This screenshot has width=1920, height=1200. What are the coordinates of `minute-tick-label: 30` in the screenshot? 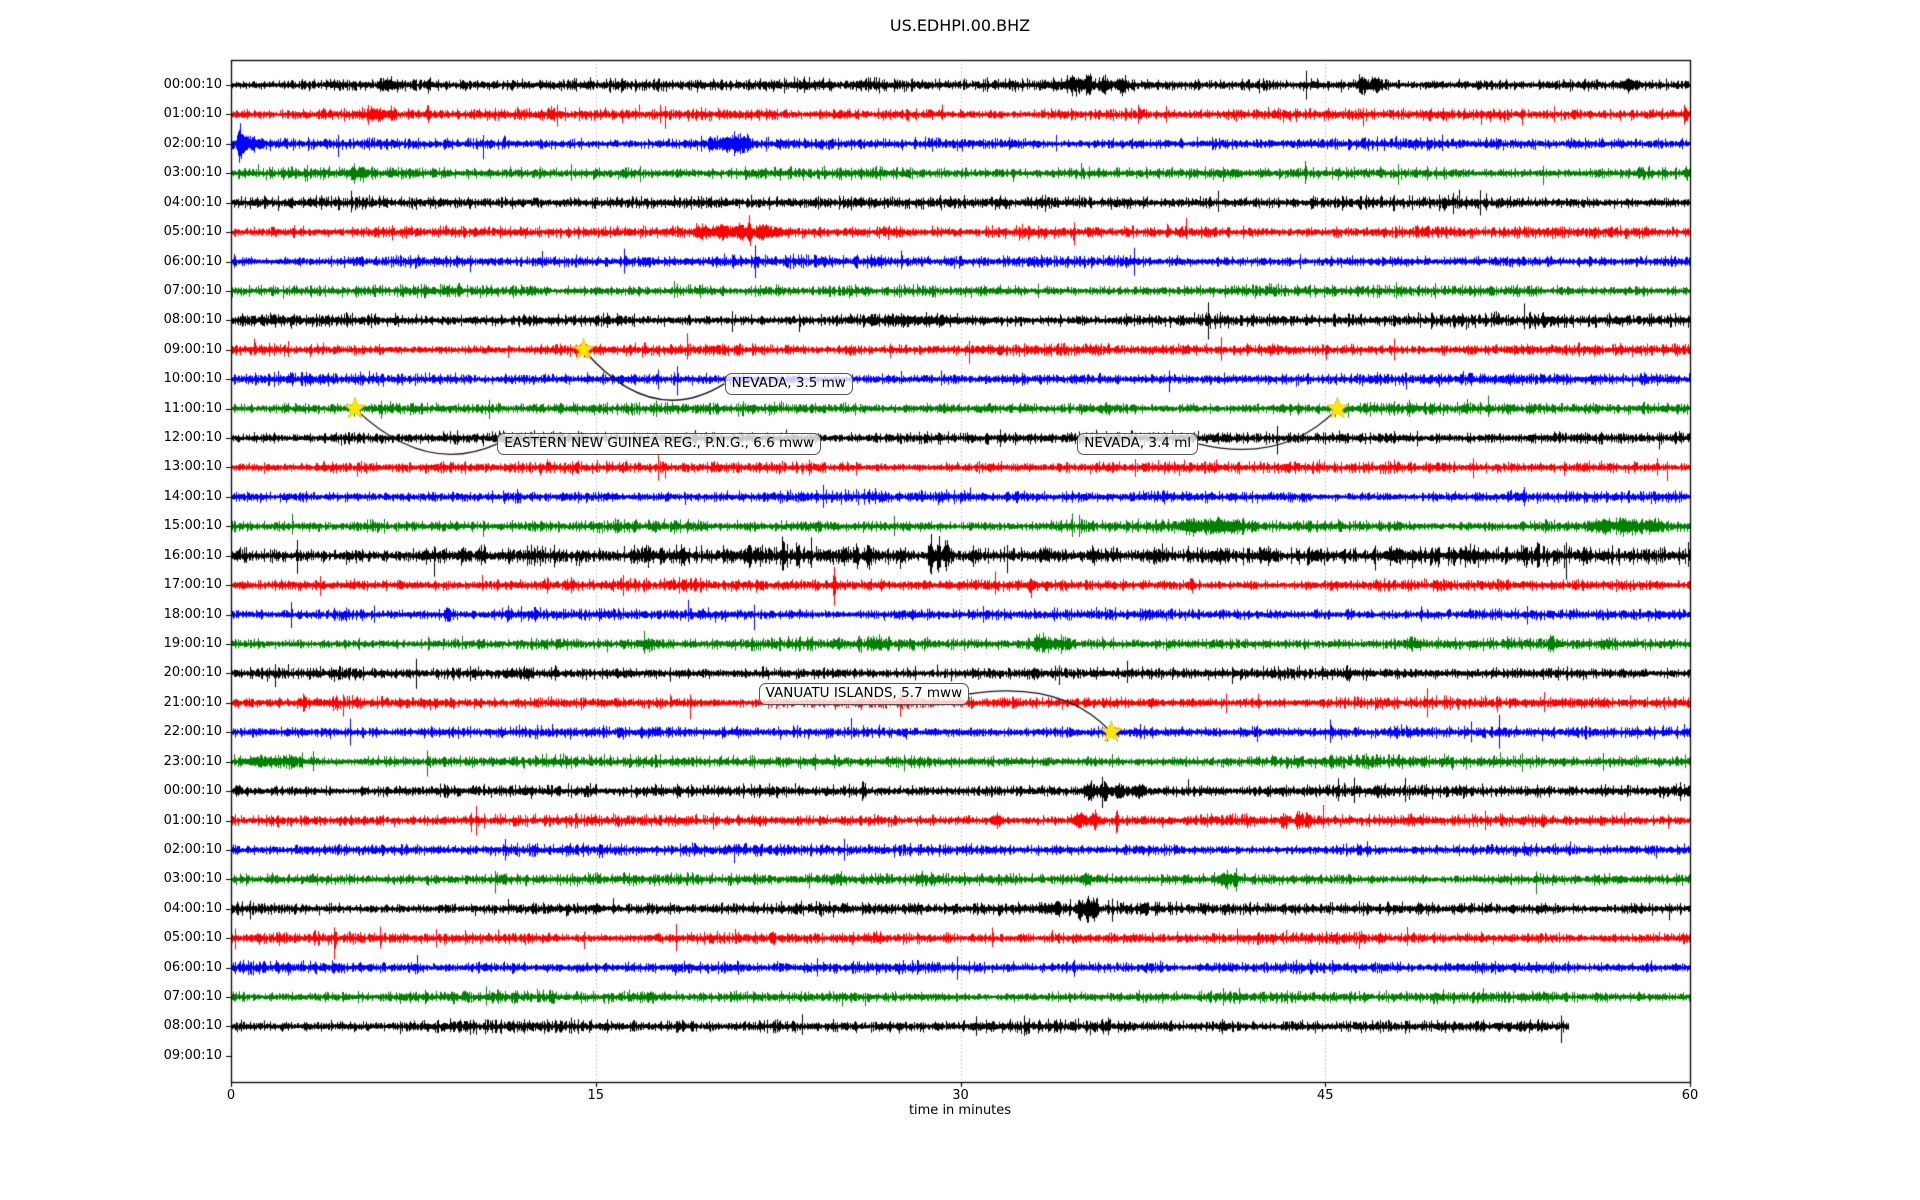 It's located at (960, 1095).